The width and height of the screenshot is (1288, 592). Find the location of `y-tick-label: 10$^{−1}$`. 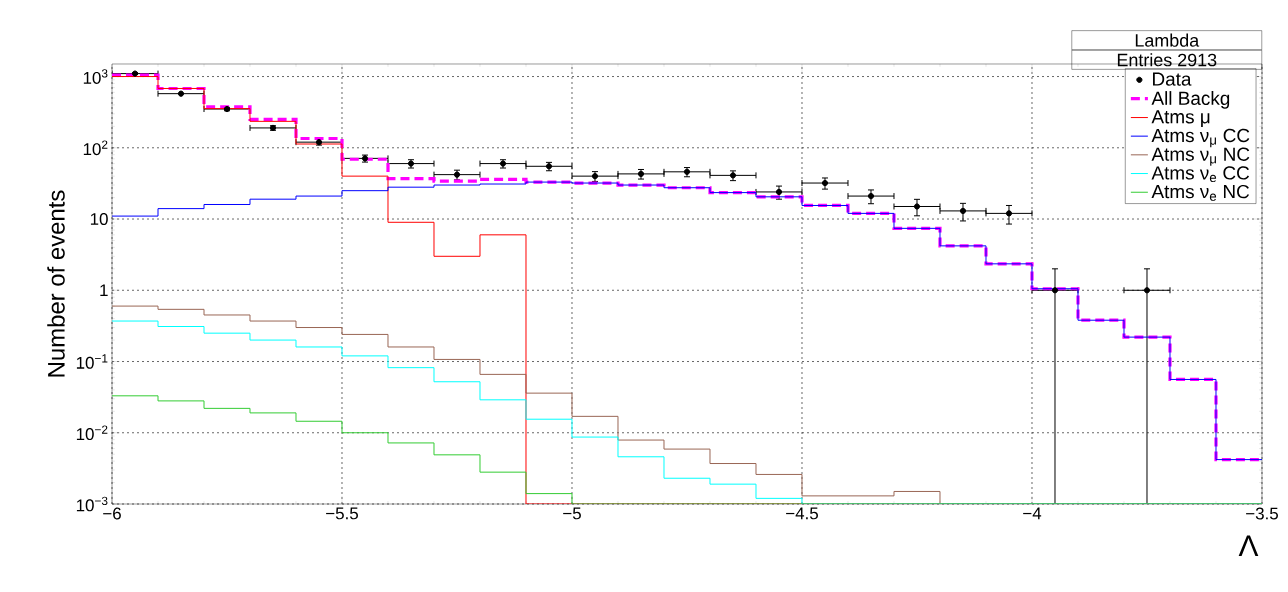

y-tick-label: 10$^{−1}$ is located at coordinates (92, 361).